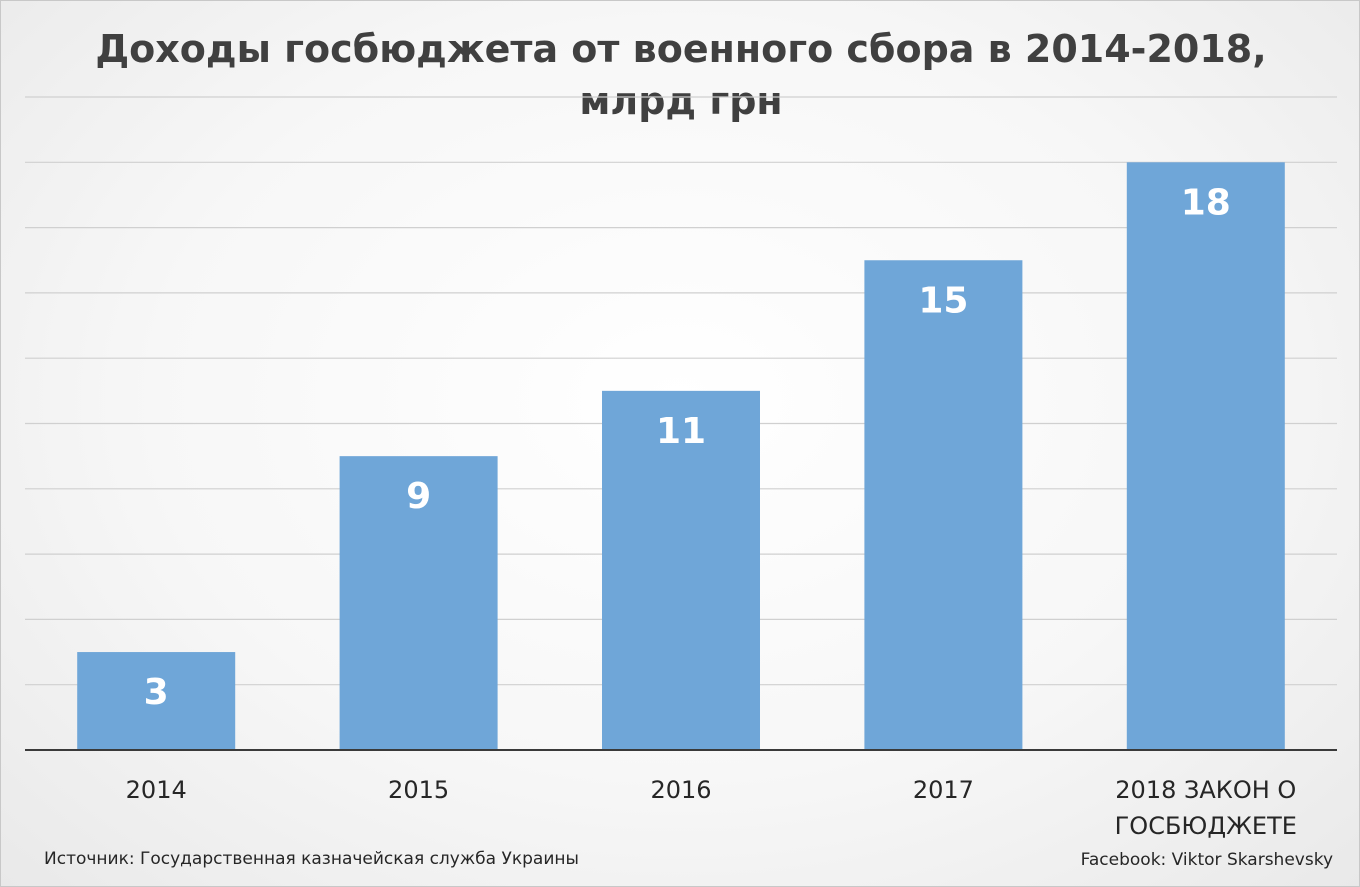 The image size is (1360, 887). Describe the element at coordinates (1206, 808) in the screenshot. I see `category-label: 2018 ЗАКОН О ГОСБЮДЖЕТЕ` at that location.